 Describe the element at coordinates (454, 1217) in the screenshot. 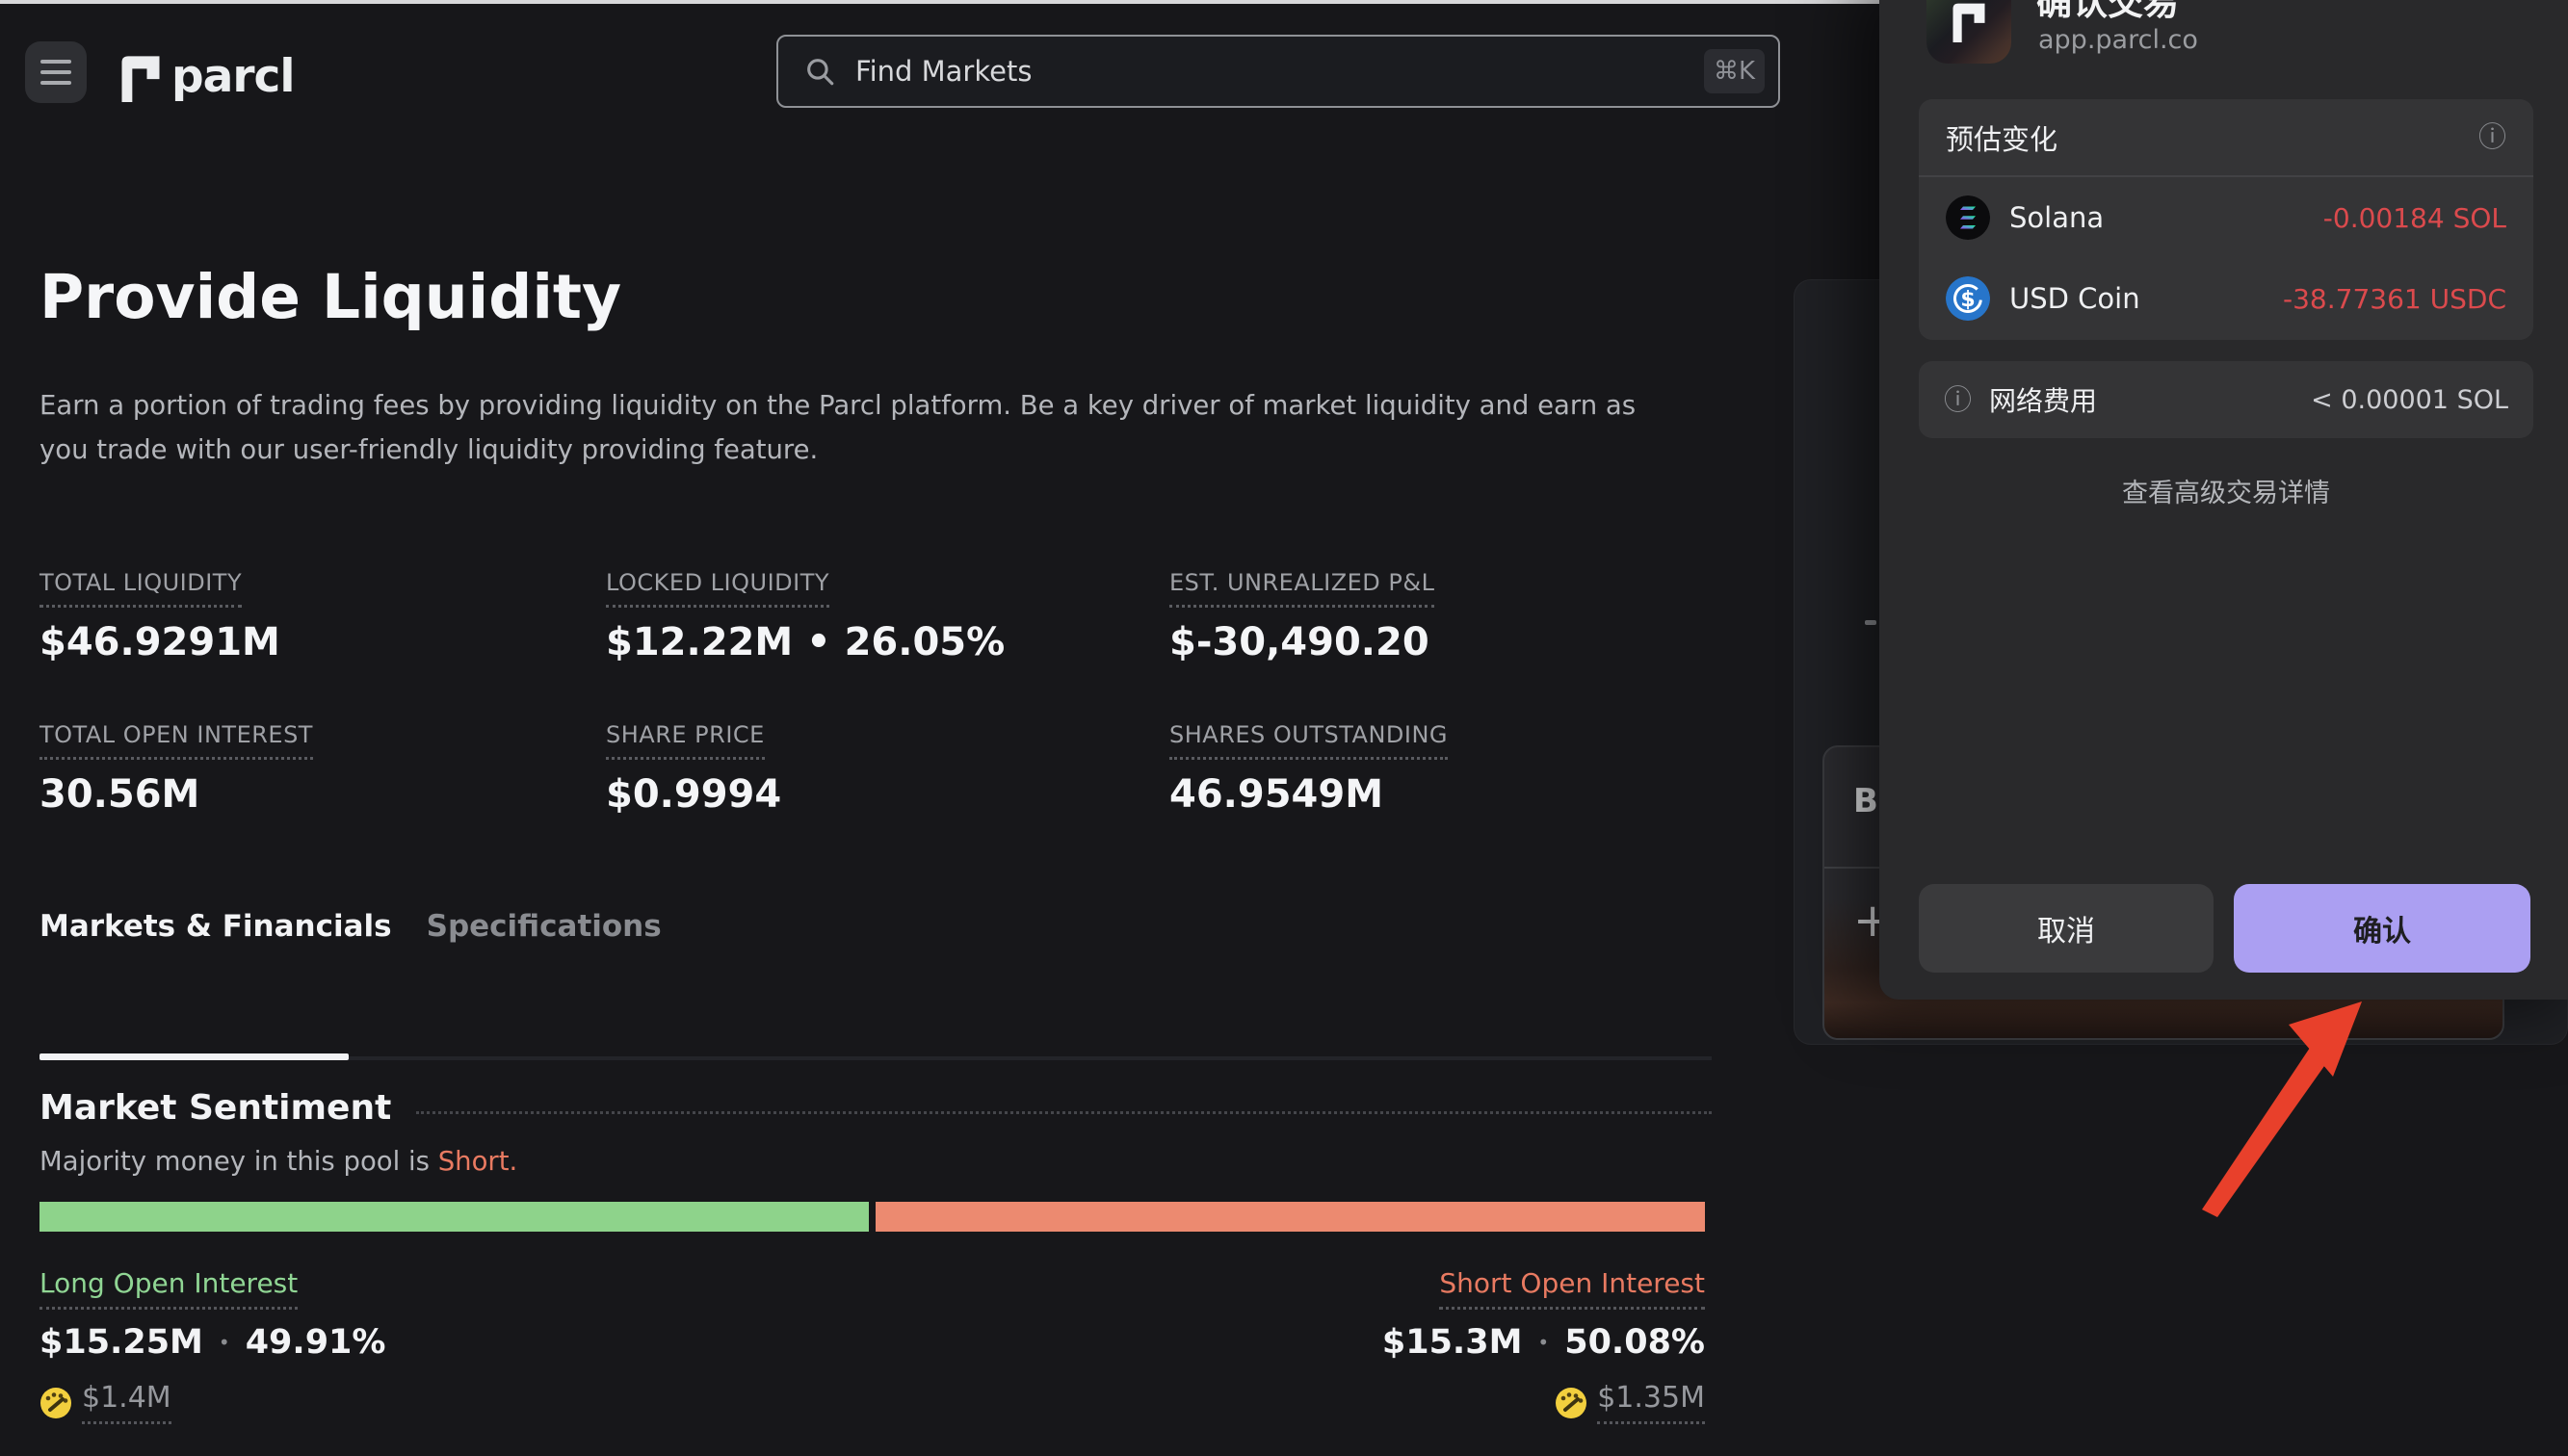

I see `long-bar` at that location.